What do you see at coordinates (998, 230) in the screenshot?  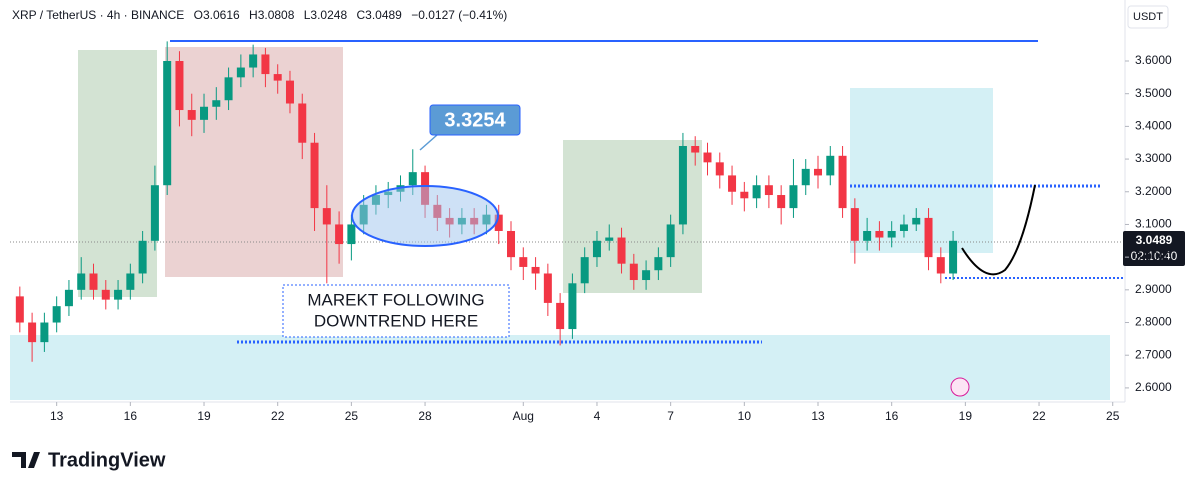 I see `projection-curve` at bounding box center [998, 230].